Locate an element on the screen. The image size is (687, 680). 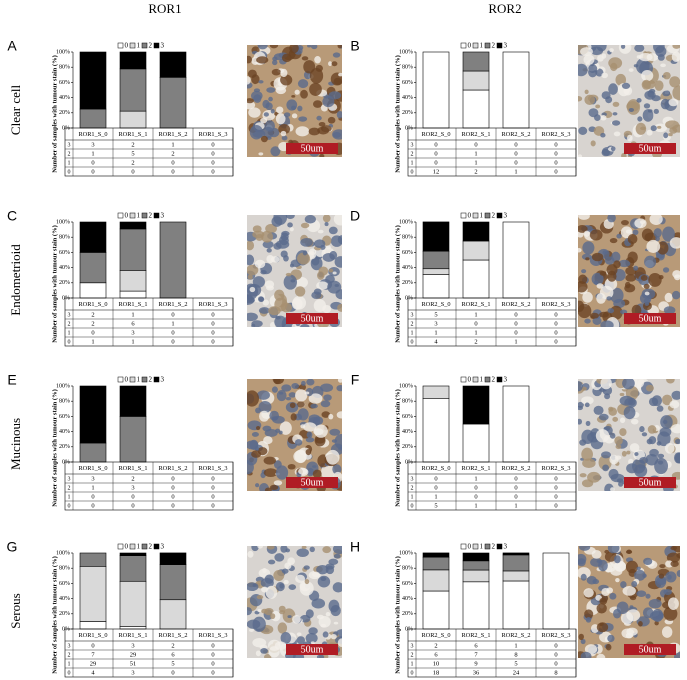
table-cell: 18 is located at coordinates (436, 672).